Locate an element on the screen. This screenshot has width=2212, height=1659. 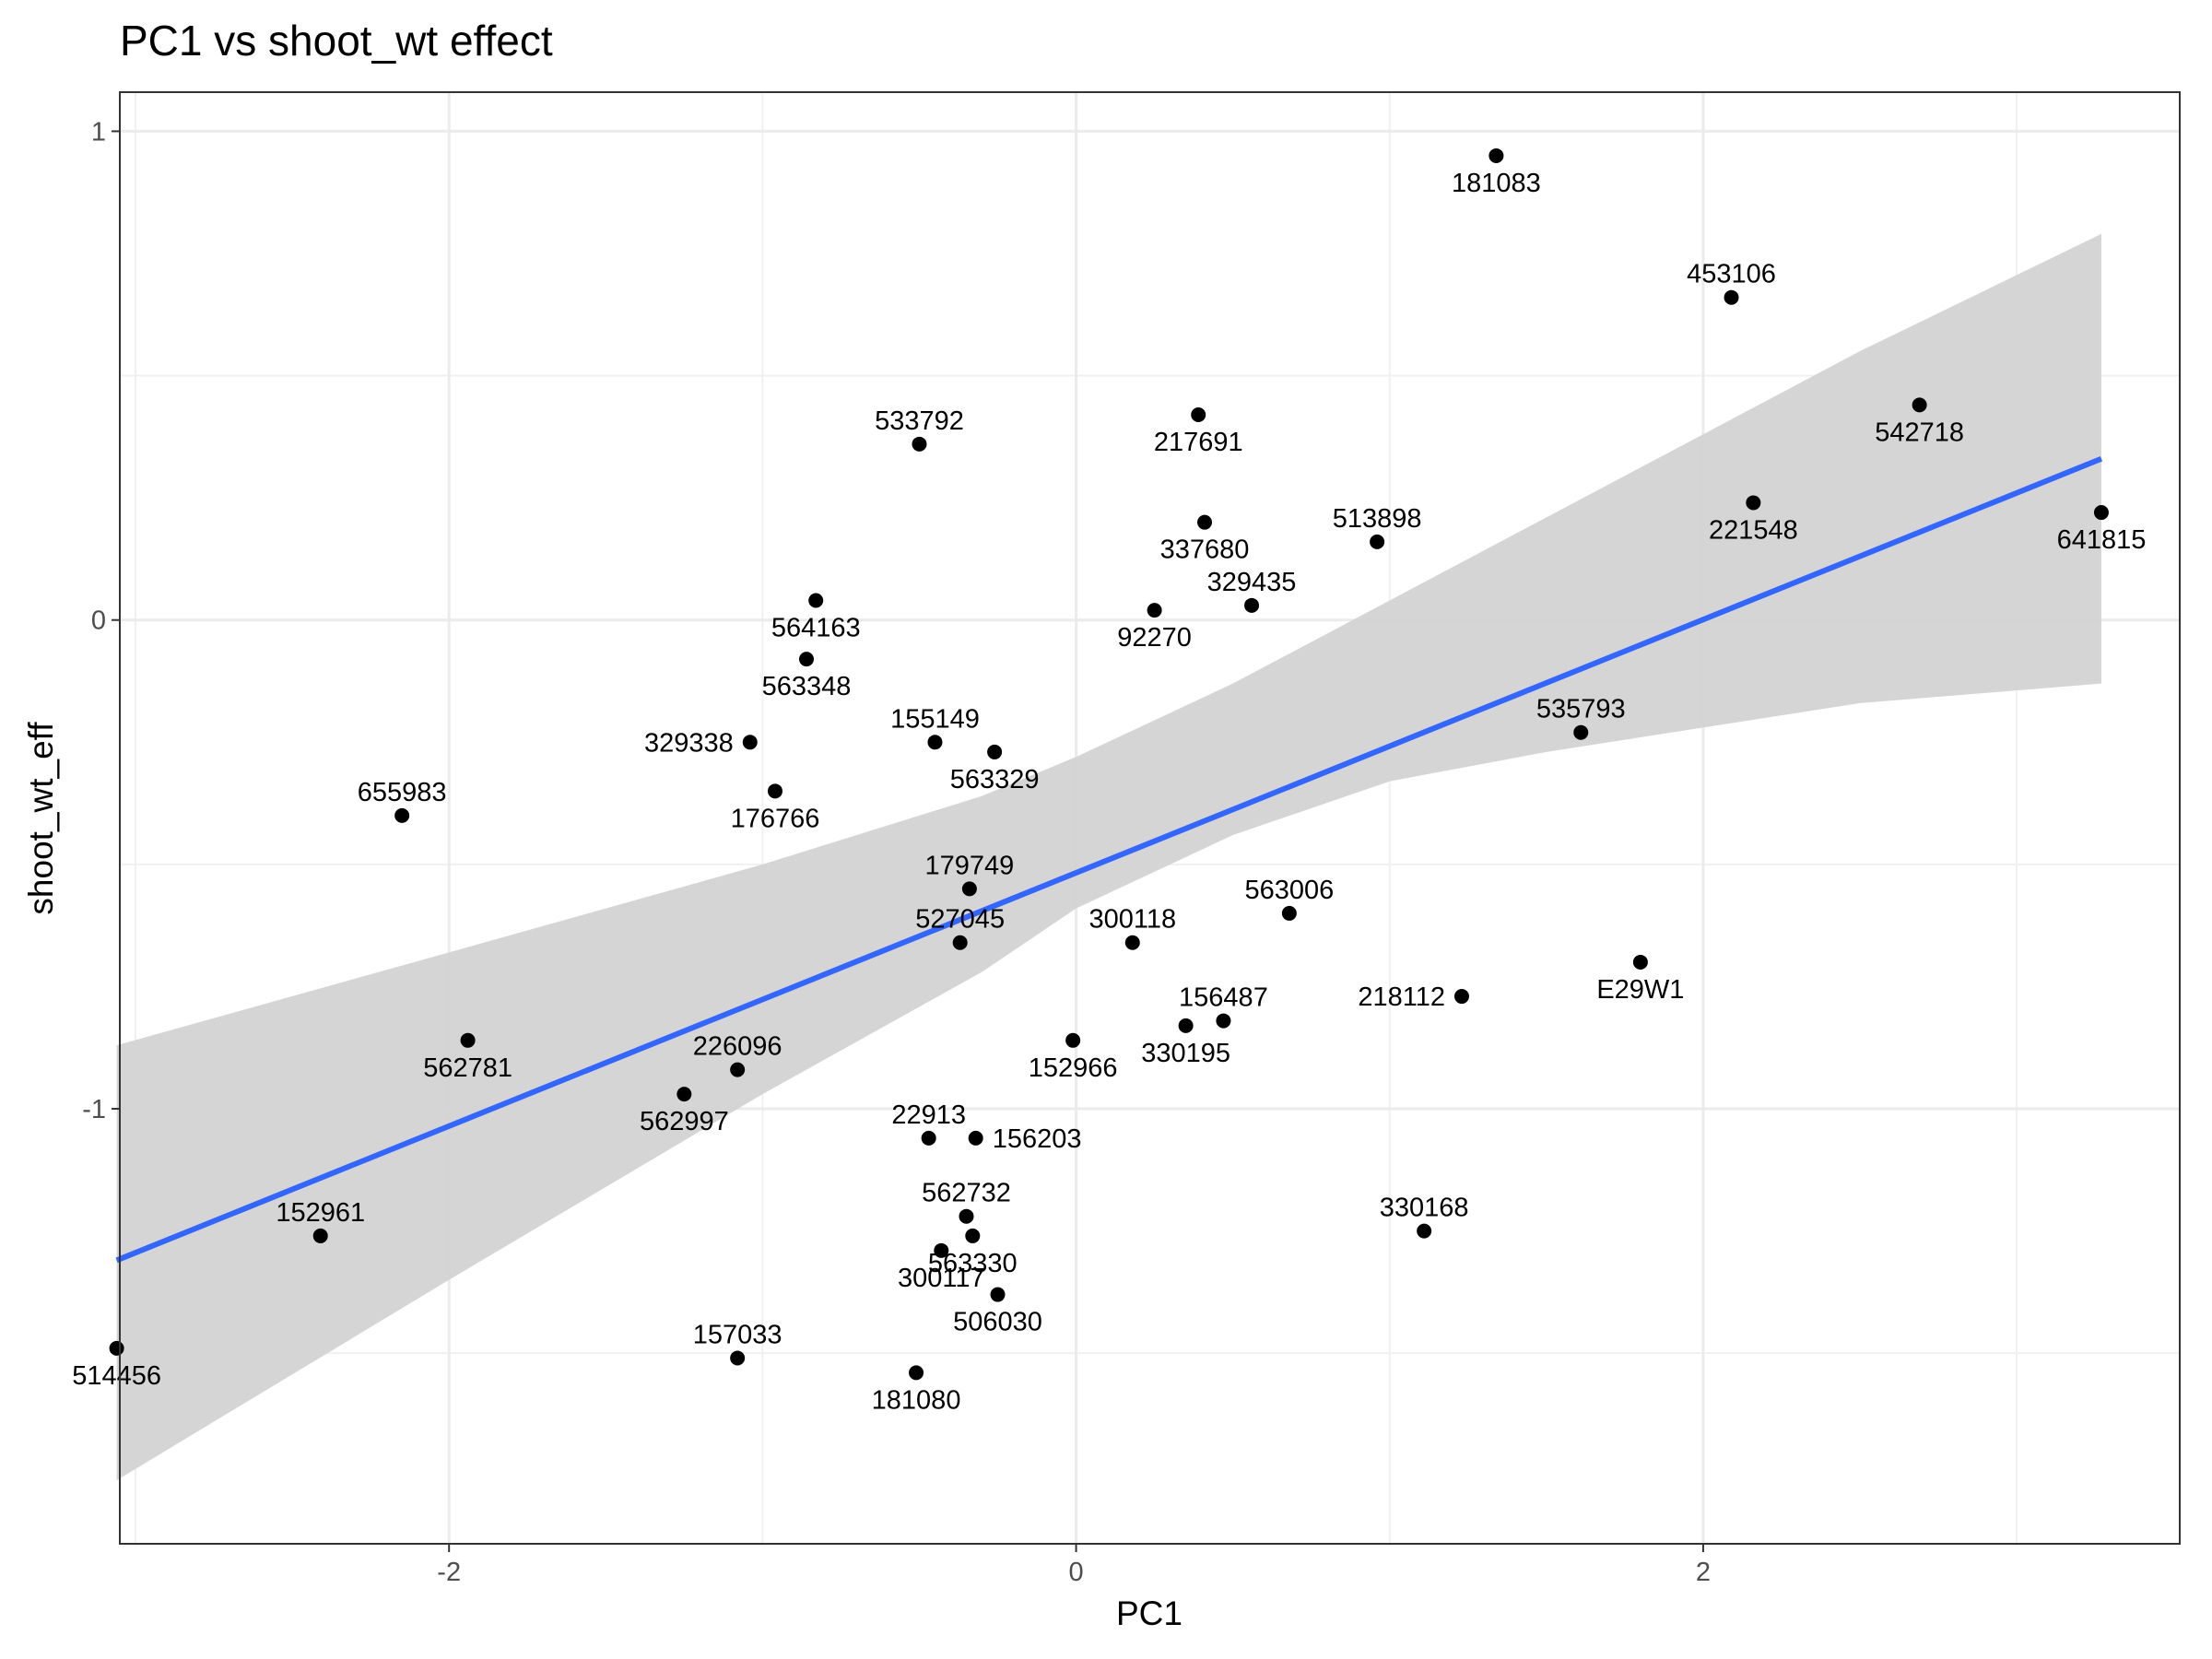
point-label: 92270 is located at coordinates (1154, 638).